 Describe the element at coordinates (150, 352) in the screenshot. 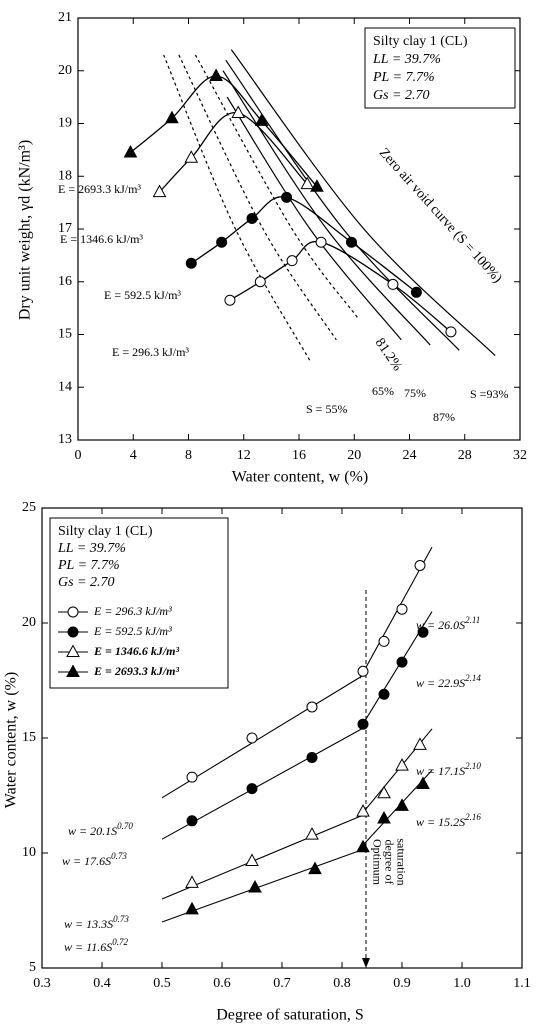

I see `series-label: E = 296.3 kJ/m³` at that location.